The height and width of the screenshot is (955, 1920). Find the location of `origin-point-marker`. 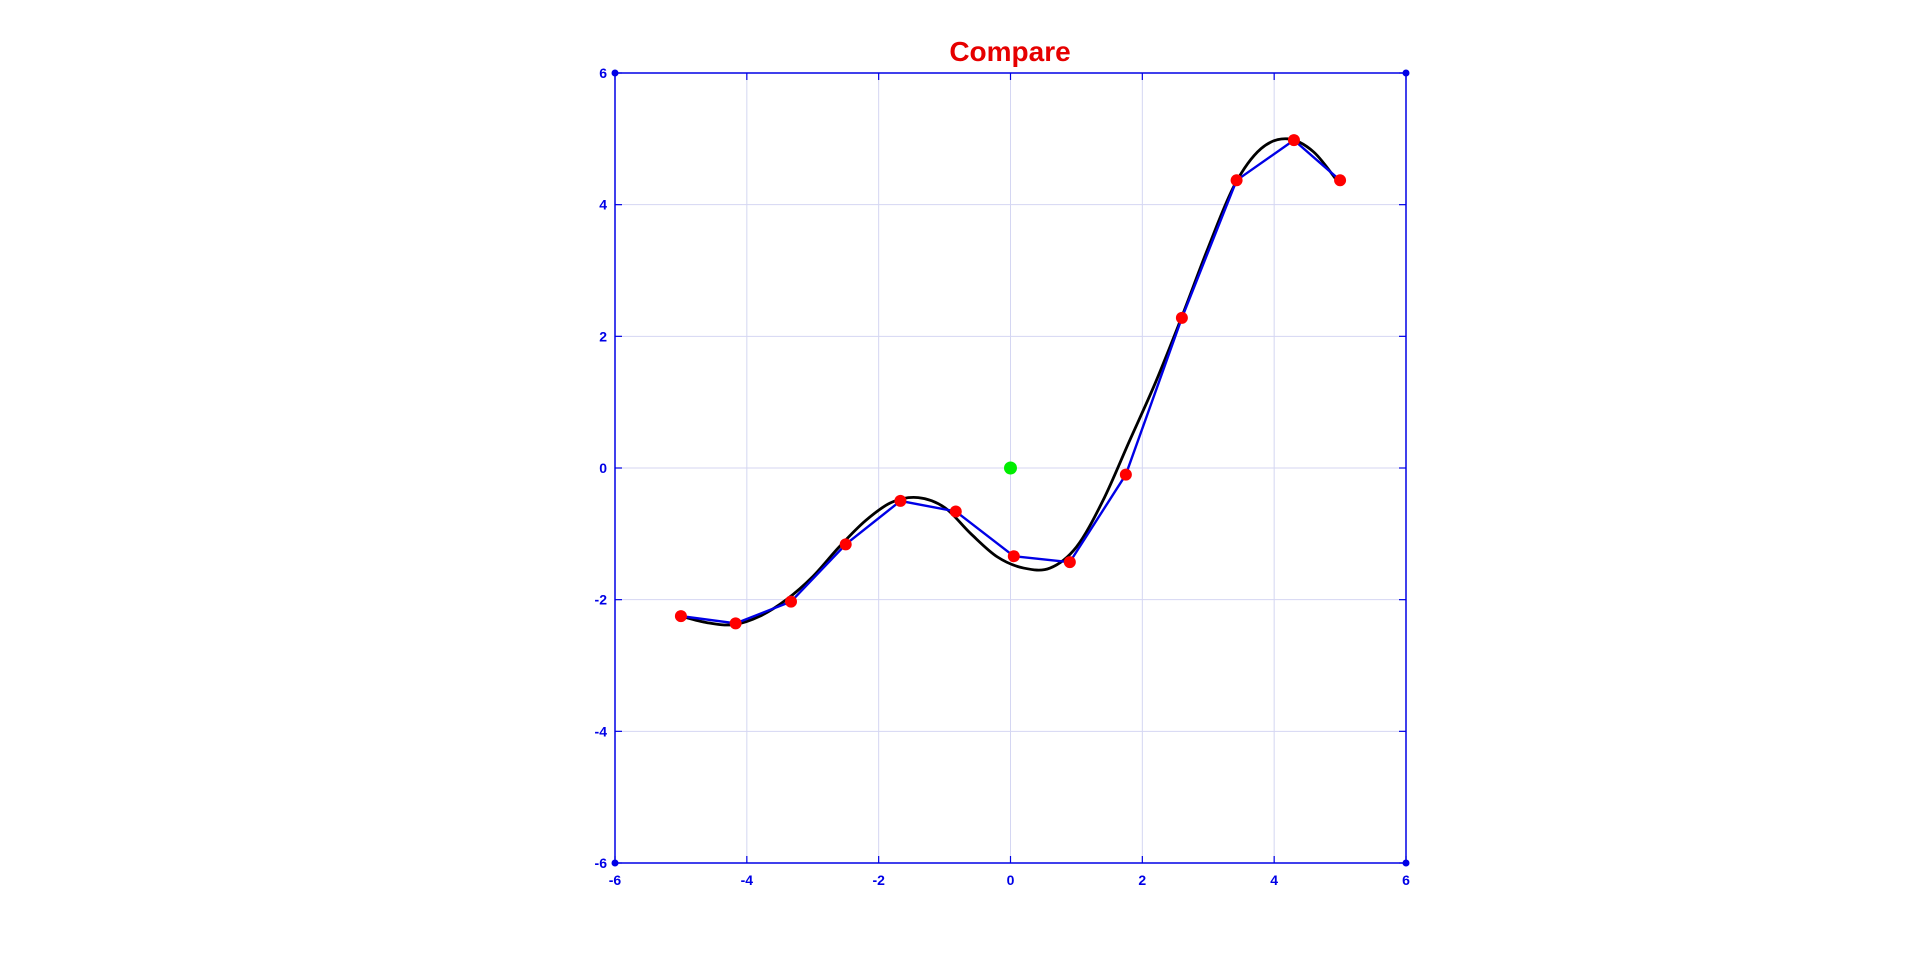

origin-point-marker is located at coordinates (1010, 468).